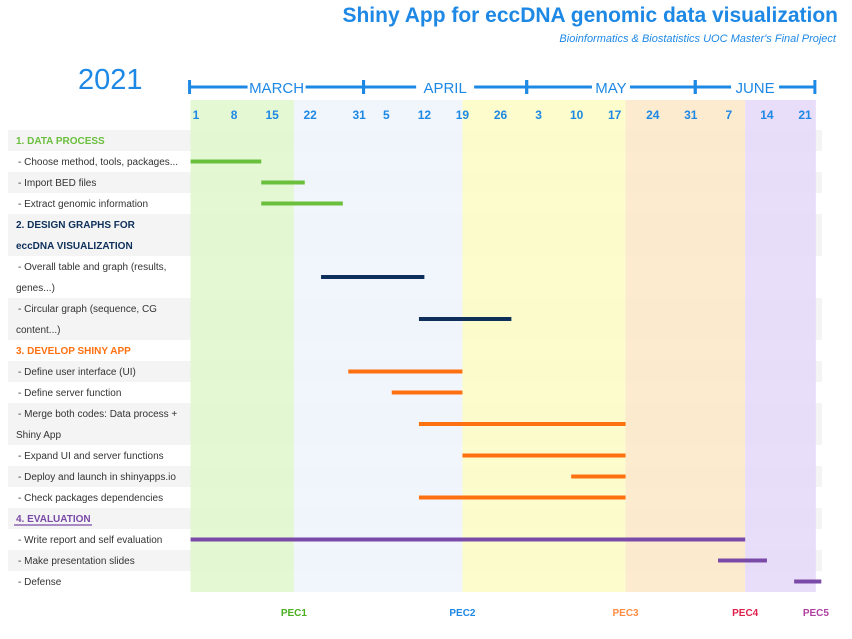  I want to click on section-label: 2. DESIGN GRAPHS FOR, so click(76, 225).